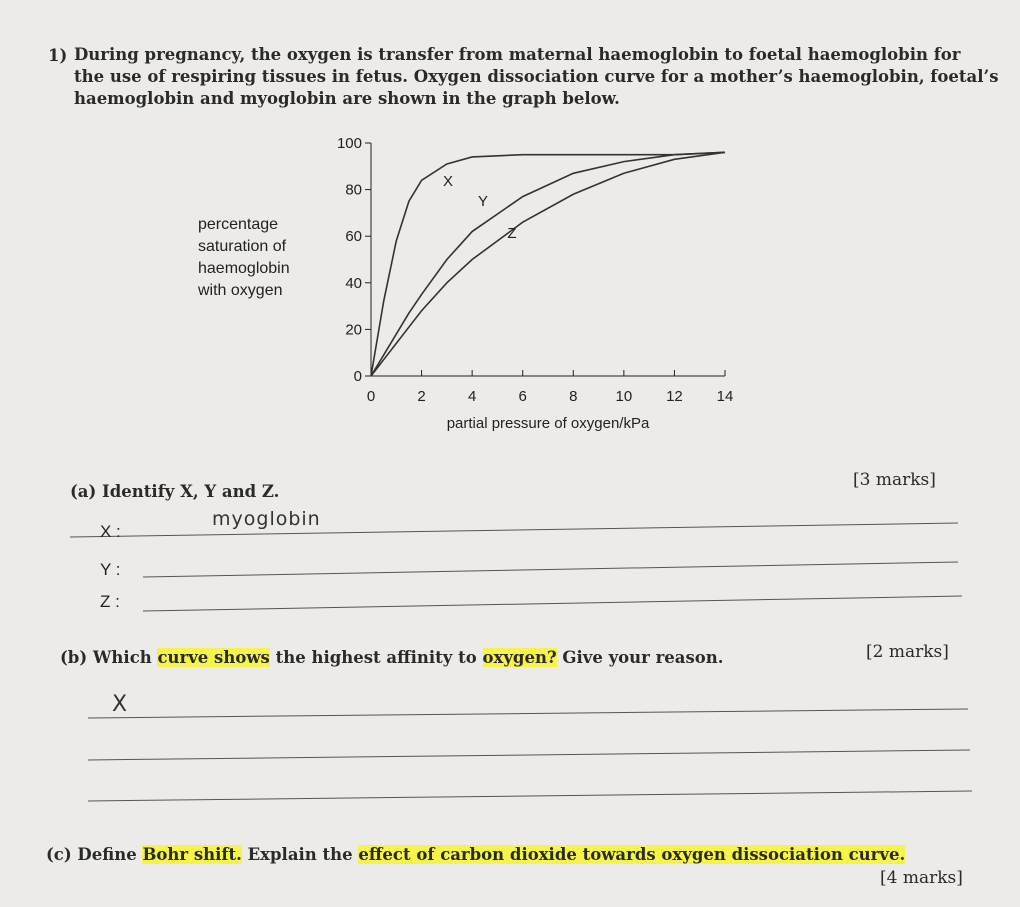  Describe the element at coordinates (674, 396) in the screenshot. I see `x-tick-label: 12` at that location.